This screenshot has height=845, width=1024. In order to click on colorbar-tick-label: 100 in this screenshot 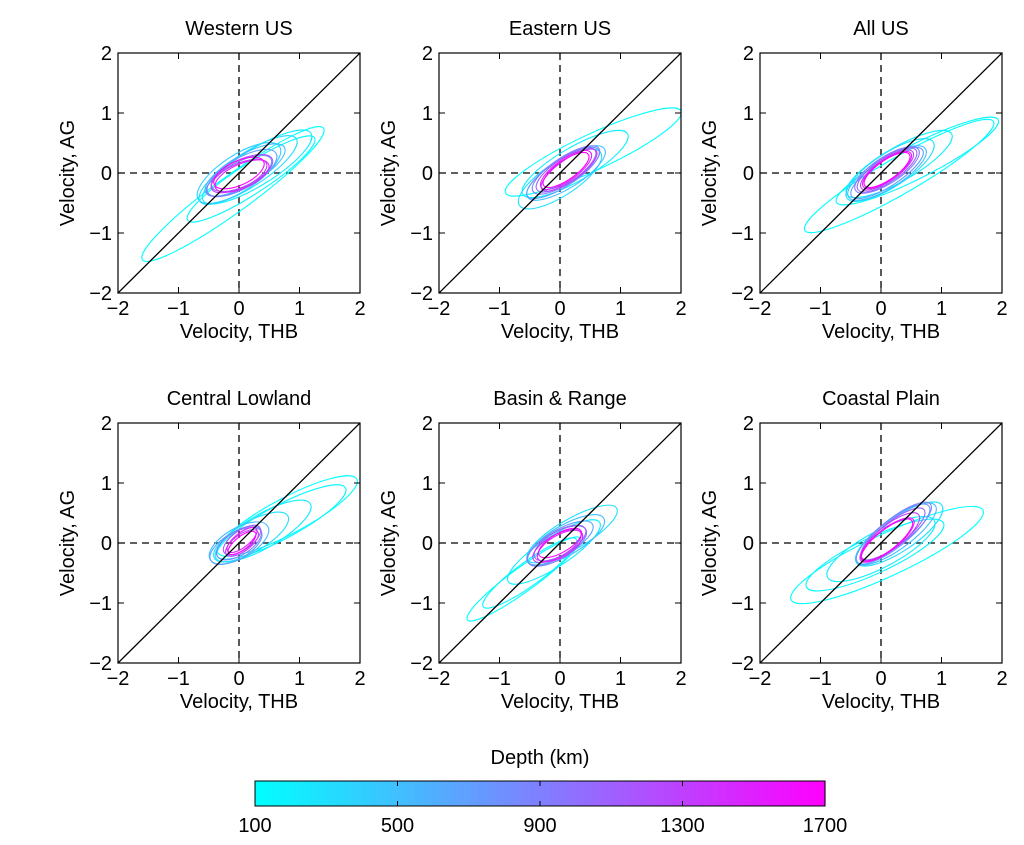, I will do `click(254, 826)`.